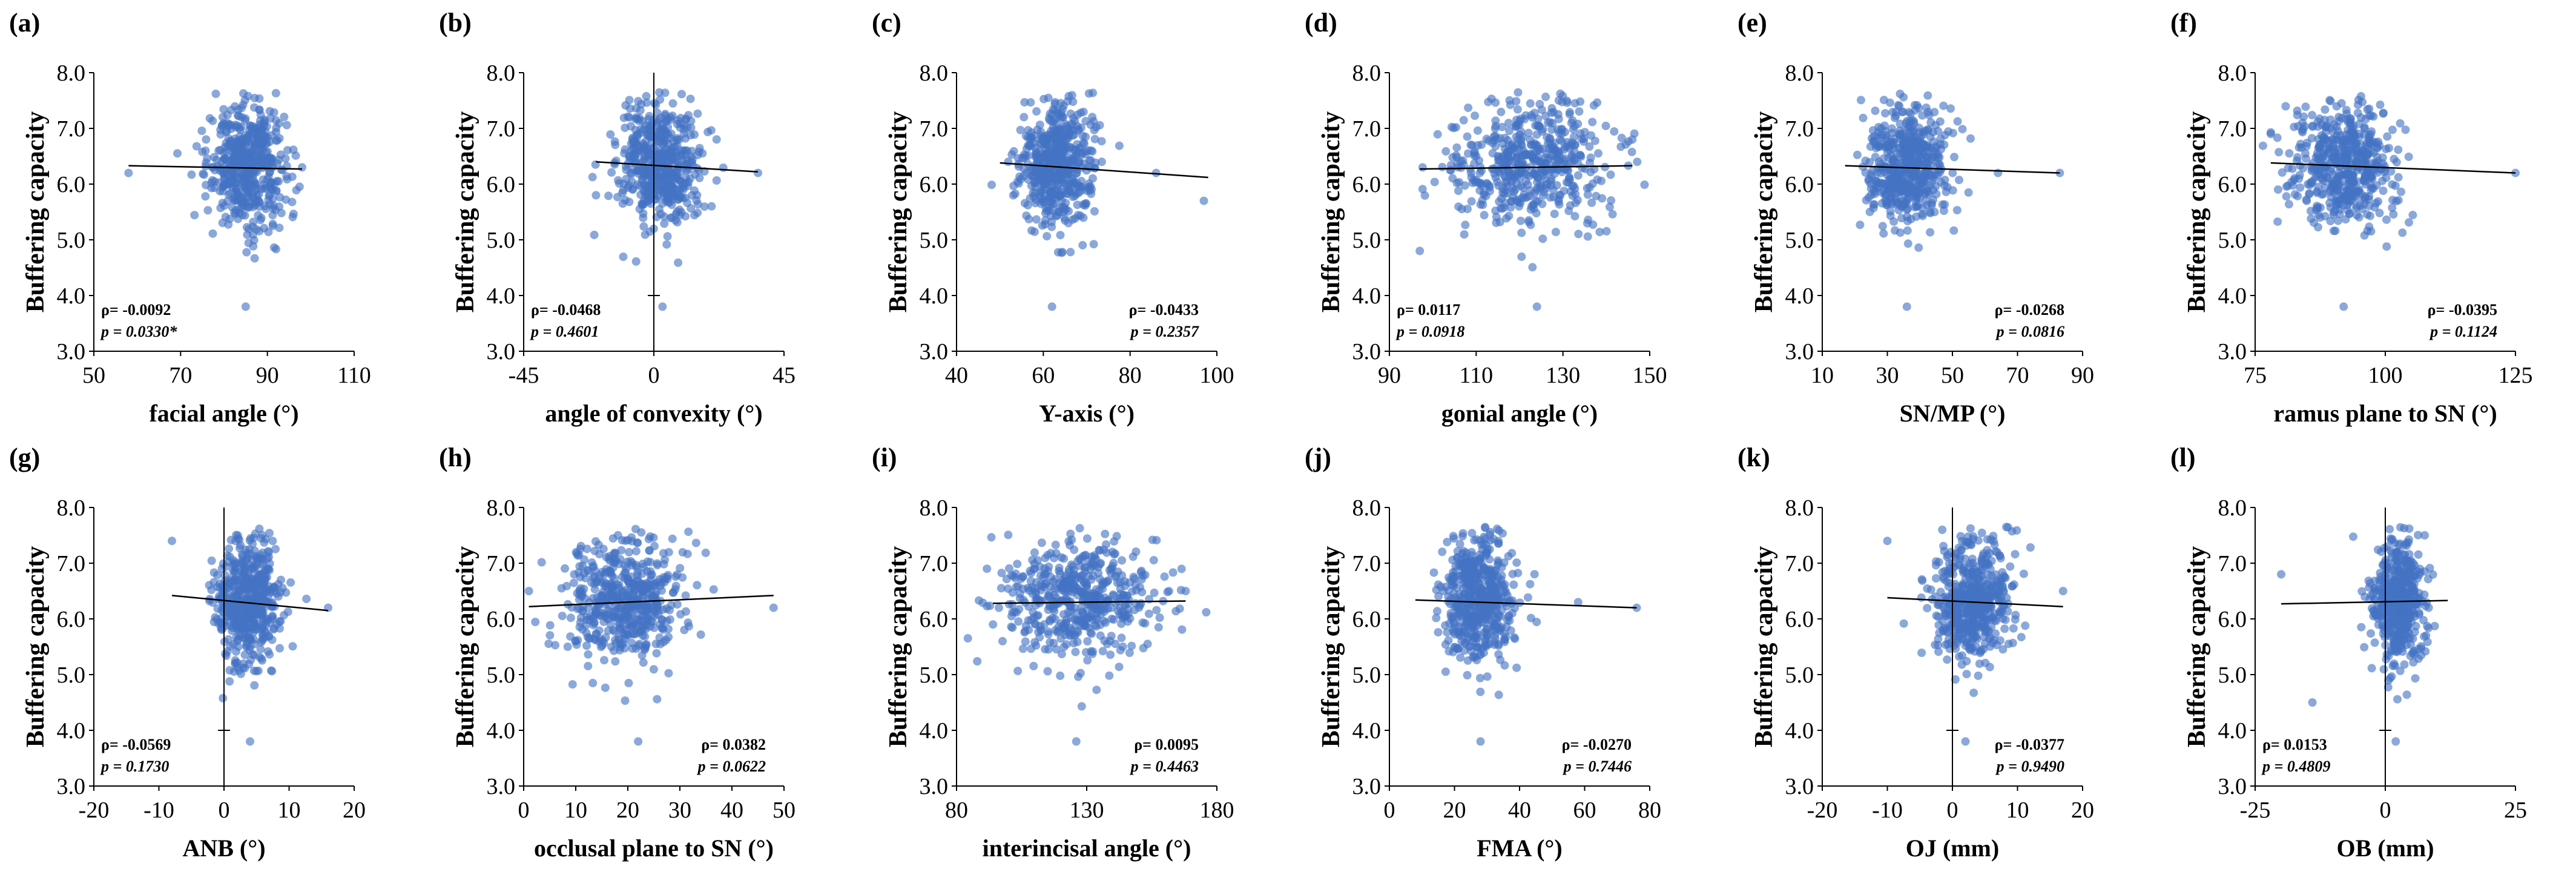  Describe the element at coordinates (2385, 376) in the screenshot. I see `x-tick-label: 100` at that location.